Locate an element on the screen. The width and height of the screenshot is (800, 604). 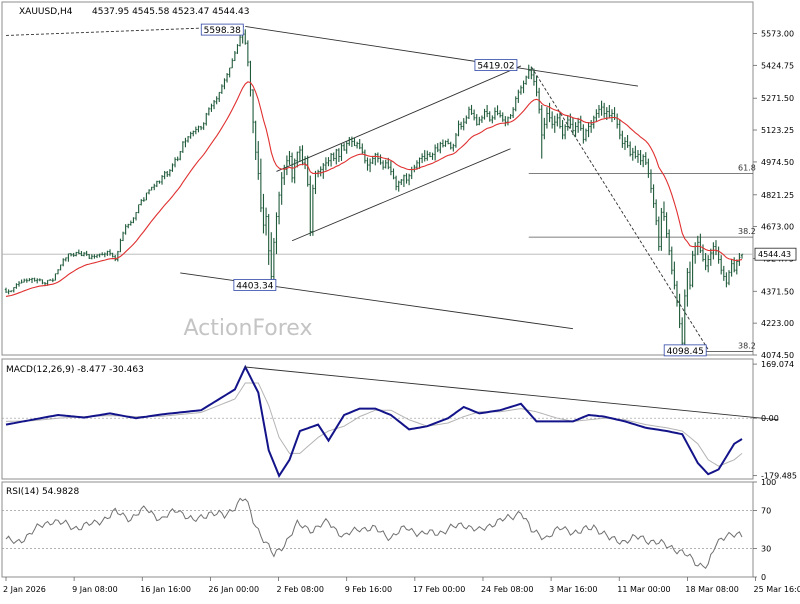
time-tick-label: 9 Jan 08:00 is located at coordinates (95, 589).